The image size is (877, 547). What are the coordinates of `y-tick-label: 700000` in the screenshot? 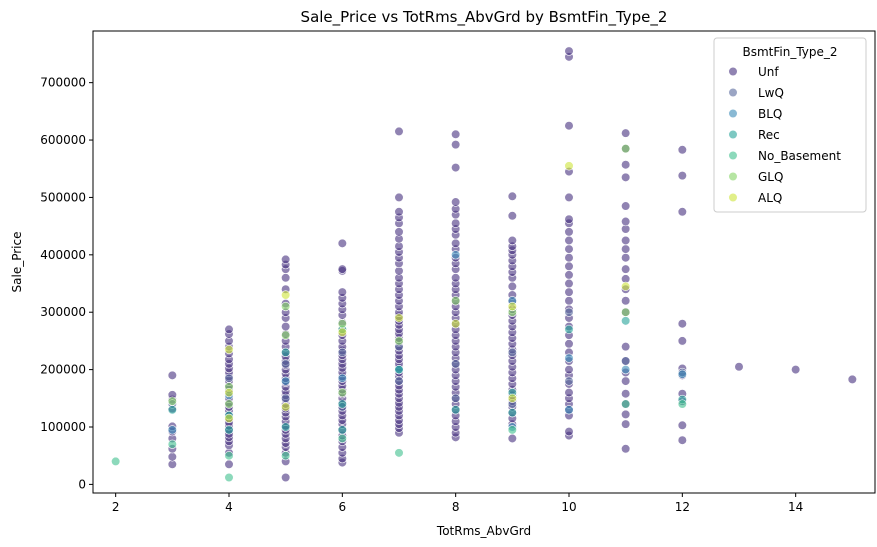 It's located at (63, 83).